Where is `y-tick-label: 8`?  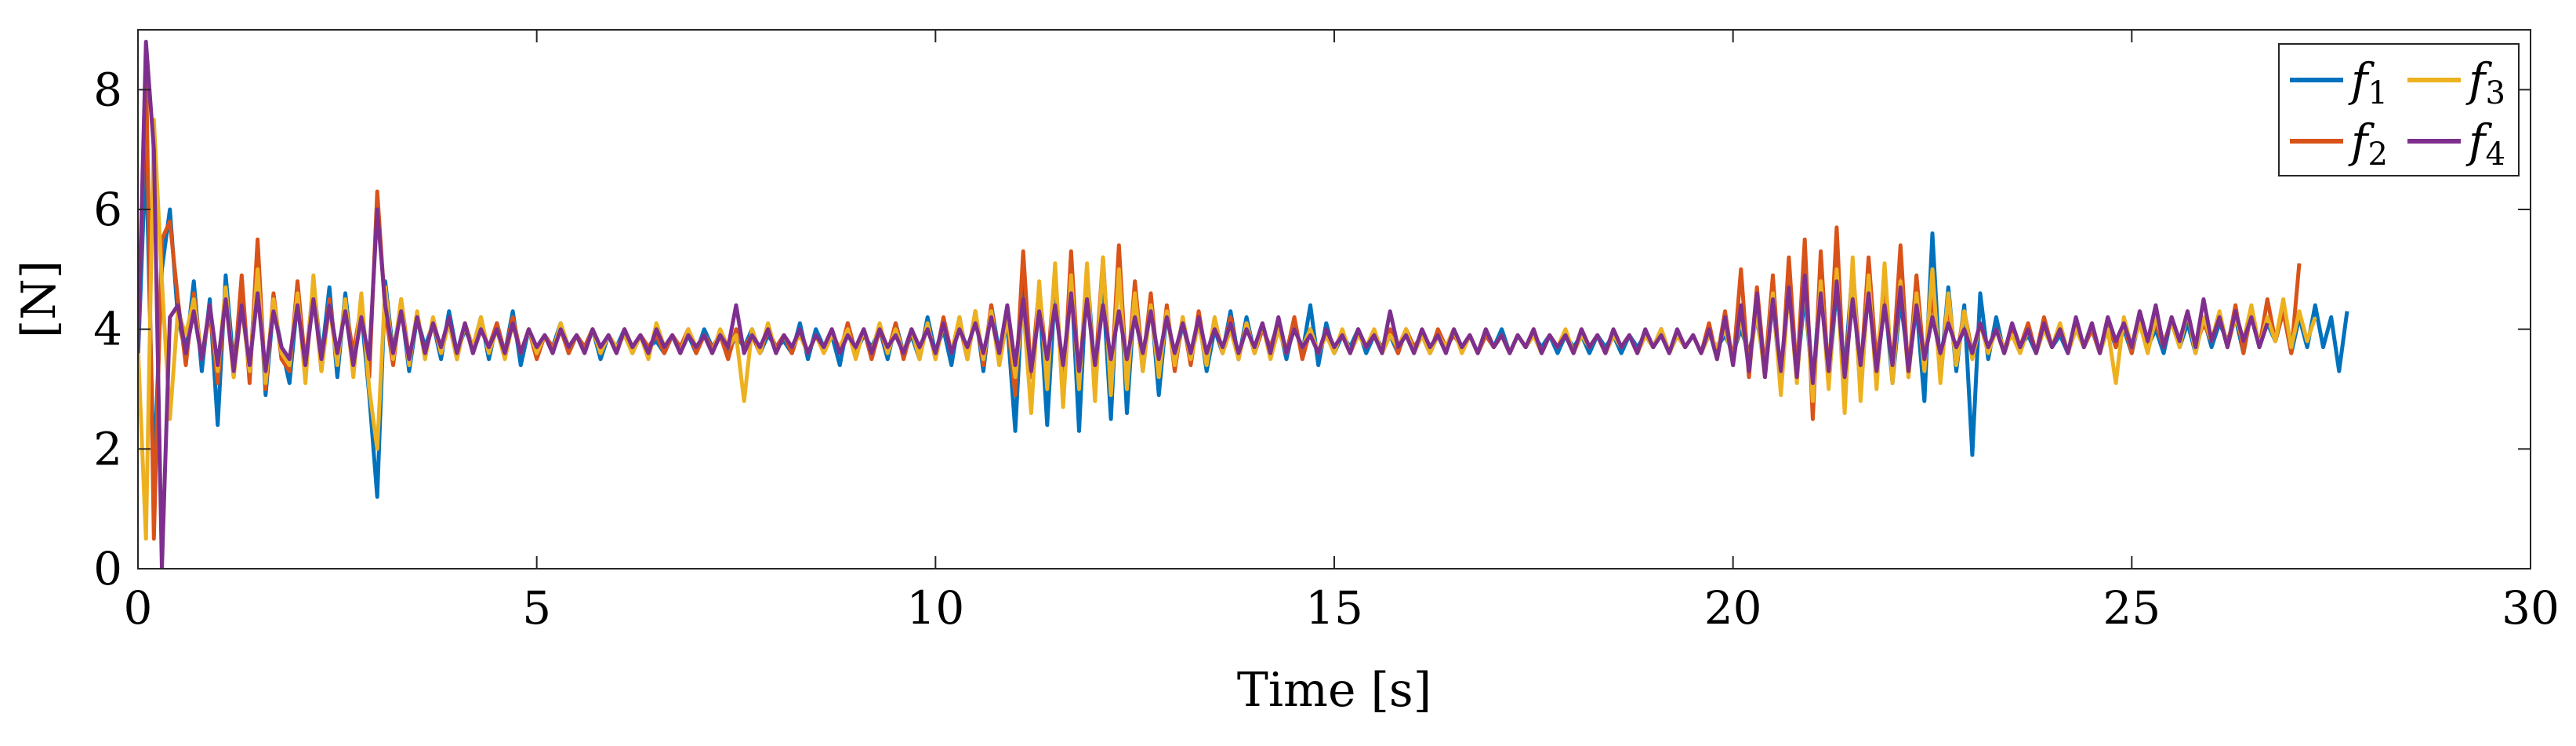 y-tick-label: 8 is located at coordinates (108, 90).